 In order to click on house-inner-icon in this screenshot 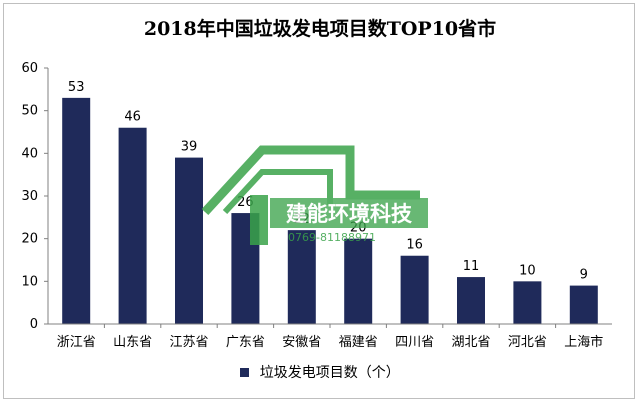, I will do `click(277, 192)`.